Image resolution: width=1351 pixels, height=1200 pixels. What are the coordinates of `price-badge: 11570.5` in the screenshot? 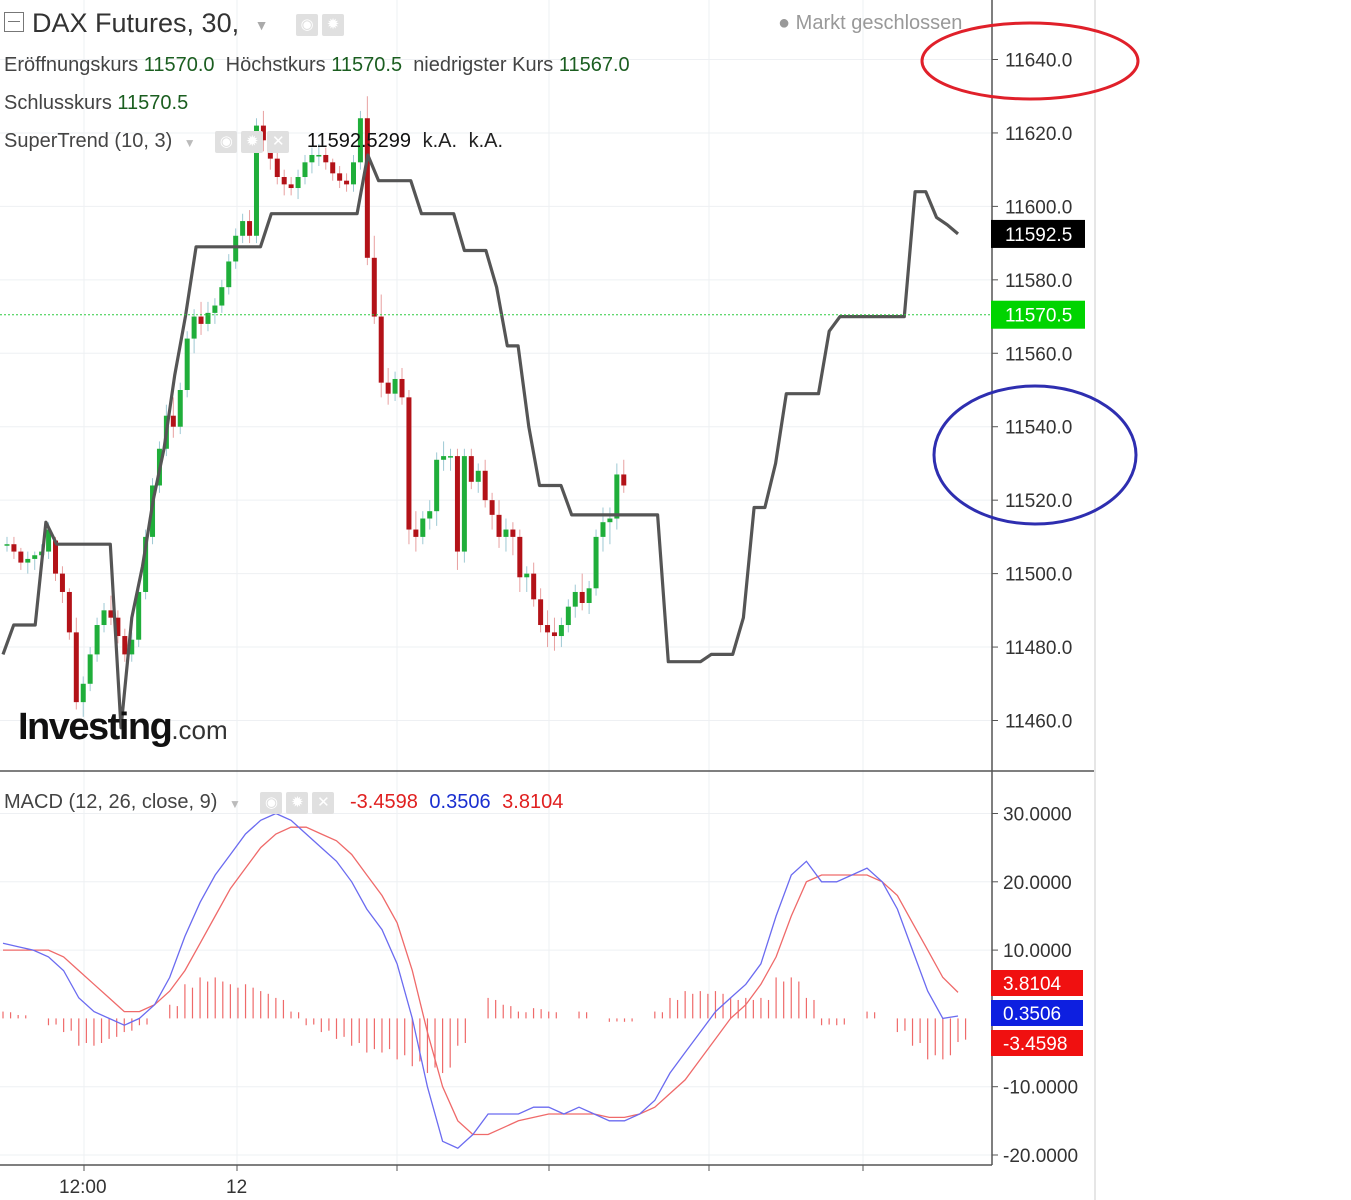 It's located at (1038, 316).